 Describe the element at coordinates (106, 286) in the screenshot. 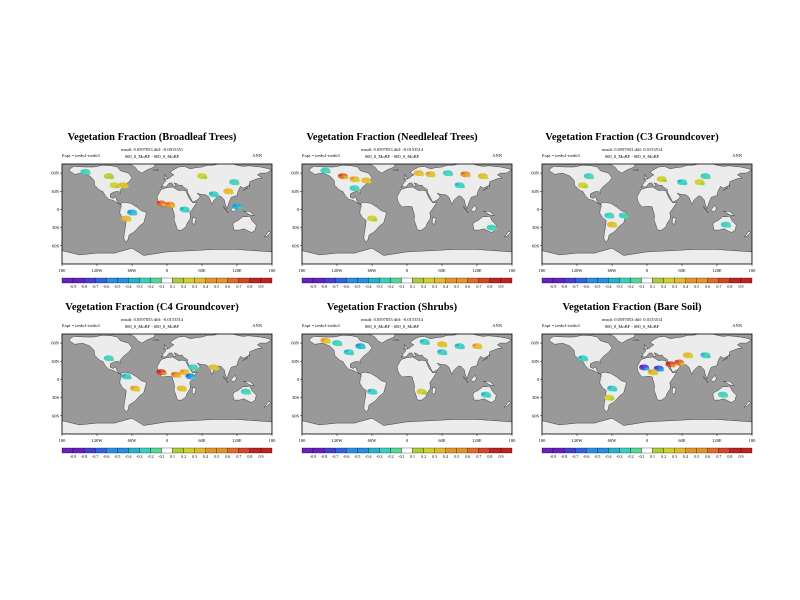

I see `colorbar-label: -0.6` at that location.